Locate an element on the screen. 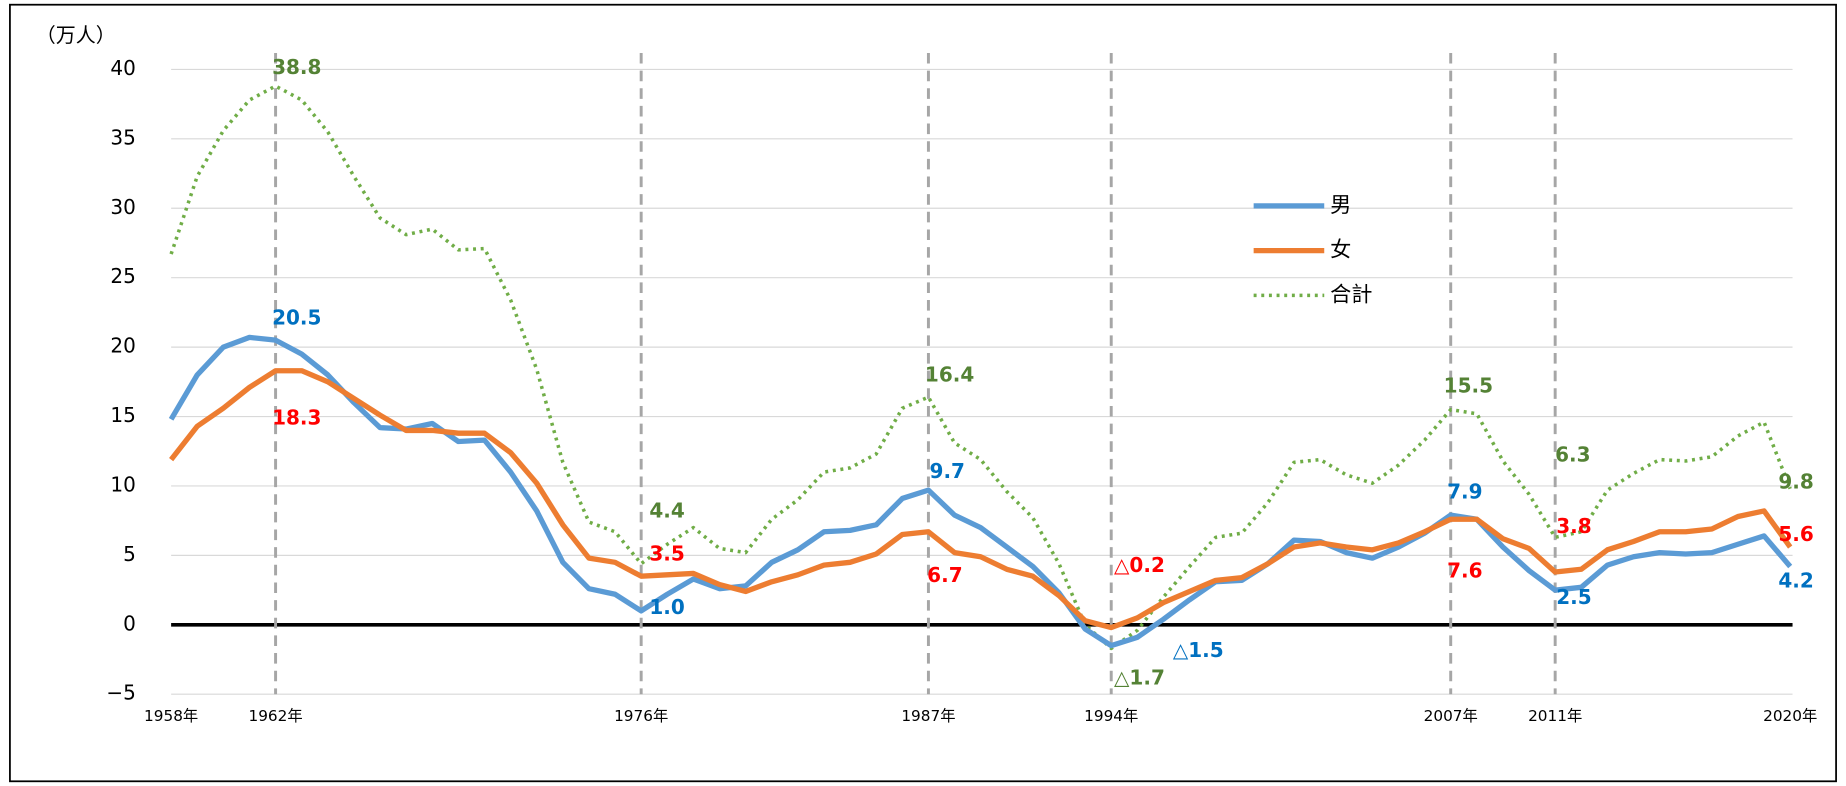 The image size is (1846, 786). data-label: △1.7 is located at coordinates (1139, 677).